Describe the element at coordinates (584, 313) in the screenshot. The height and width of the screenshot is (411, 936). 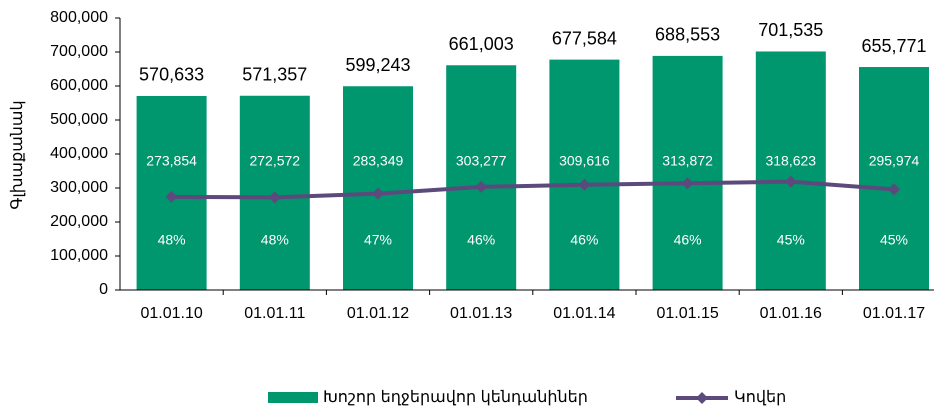
I see `x-tick-label: 01.01.14` at that location.